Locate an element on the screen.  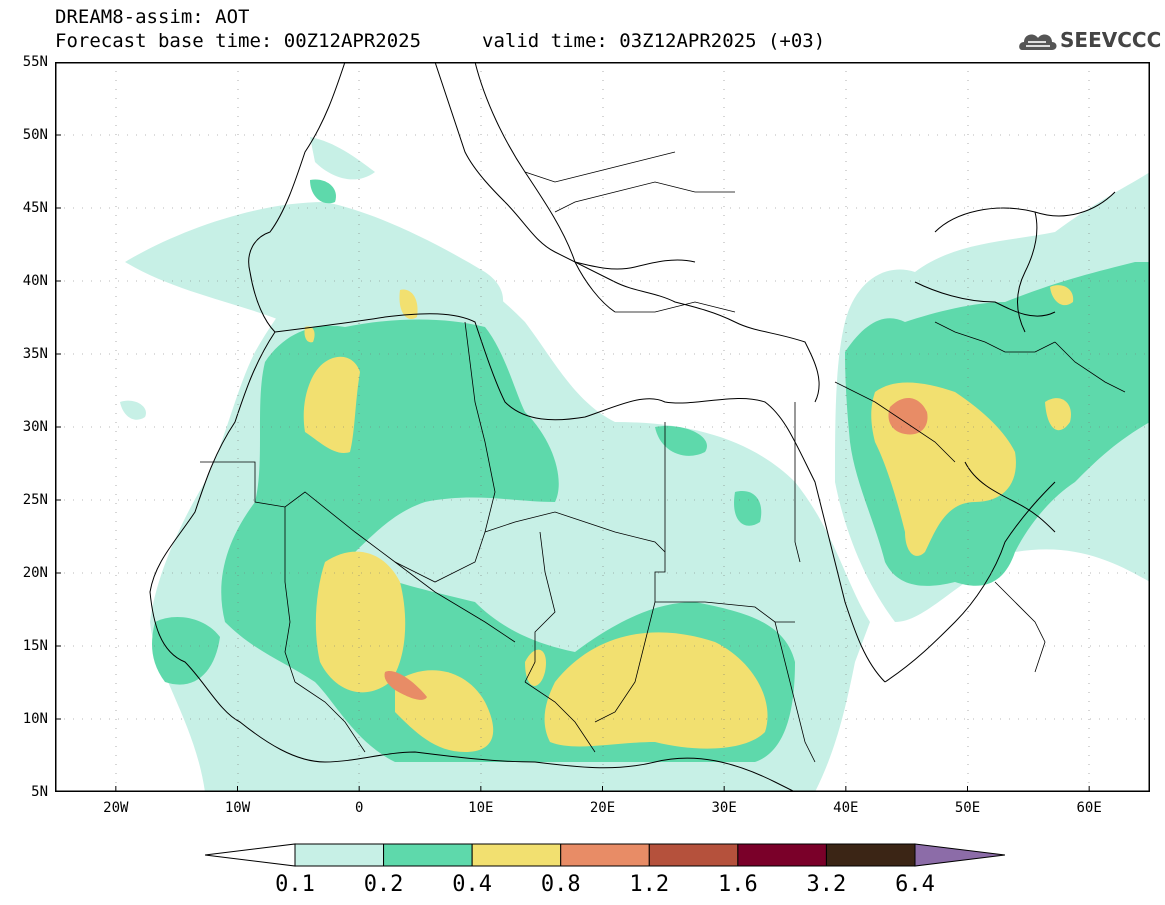
lon-label: 20E is located at coordinates (602, 808).